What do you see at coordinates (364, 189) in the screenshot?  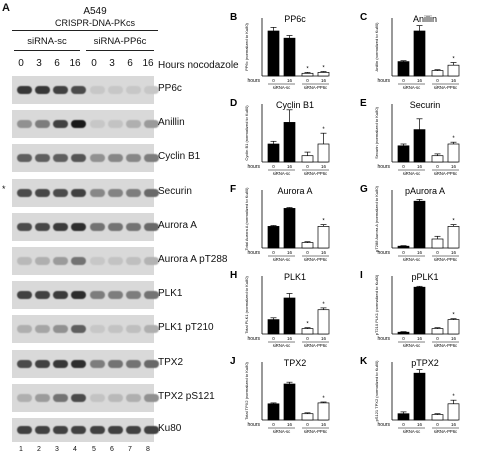 I see `chart-letter: G` at bounding box center [364, 189].